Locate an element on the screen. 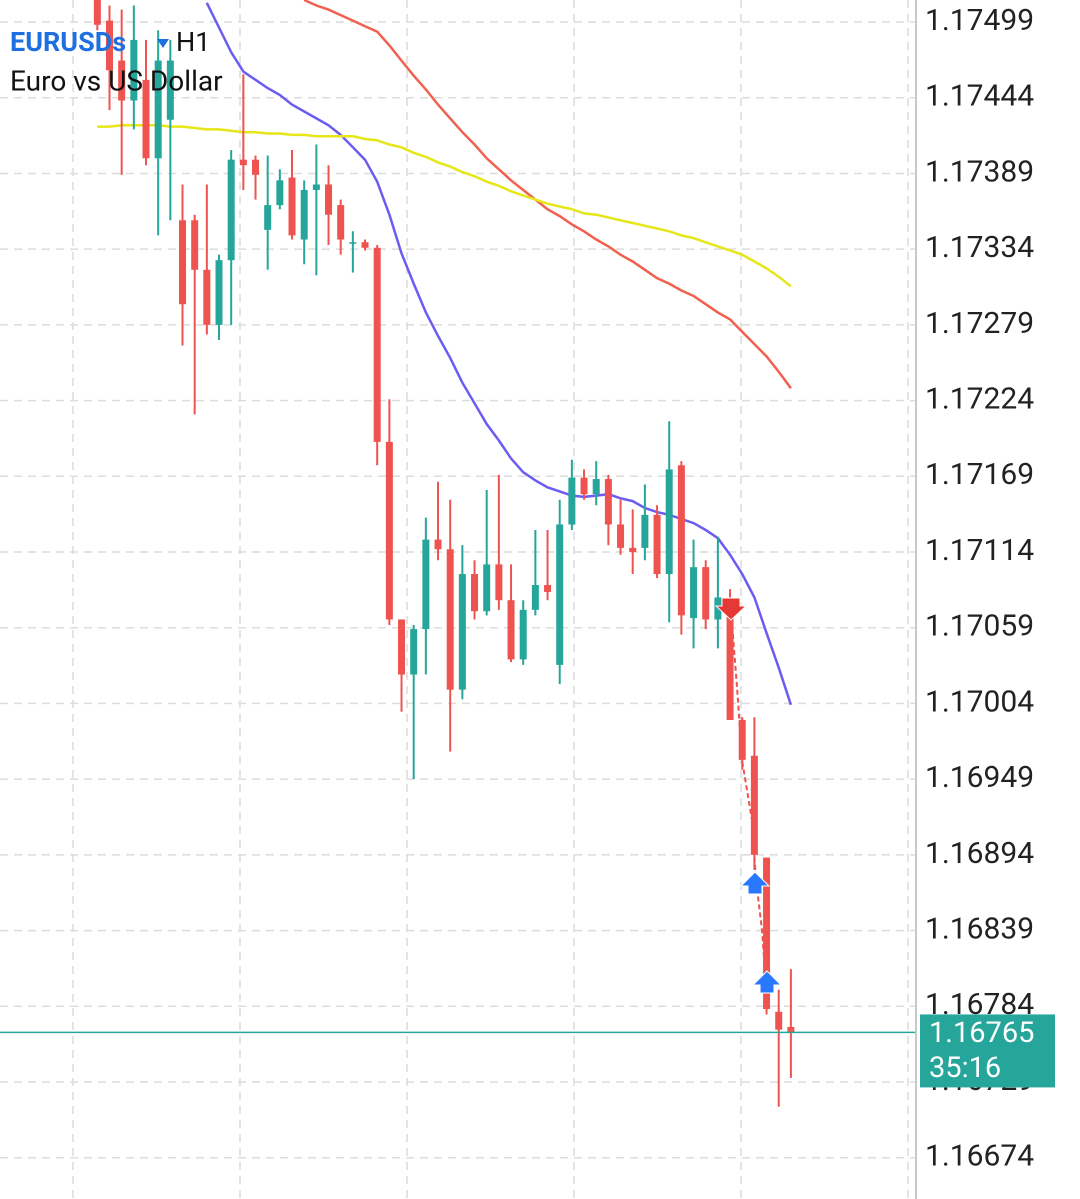  header: EURUSDs H1 Euro vs US Dollar is located at coordinates (116, 61).